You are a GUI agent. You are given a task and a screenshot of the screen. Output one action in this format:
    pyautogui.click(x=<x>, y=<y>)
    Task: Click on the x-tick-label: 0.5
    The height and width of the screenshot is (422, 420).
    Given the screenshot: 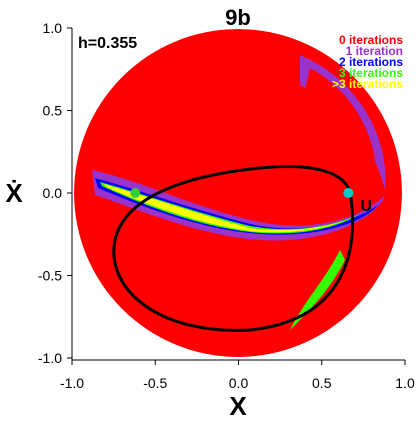 What is the action you would take?
    pyautogui.click(x=322, y=383)
    